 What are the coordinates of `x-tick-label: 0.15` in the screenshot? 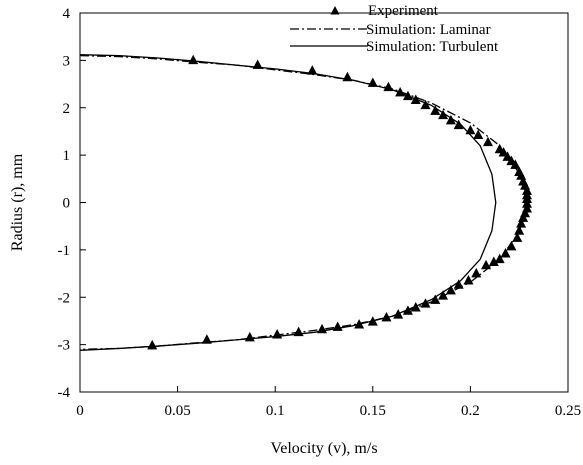 It's located at (373, 411).